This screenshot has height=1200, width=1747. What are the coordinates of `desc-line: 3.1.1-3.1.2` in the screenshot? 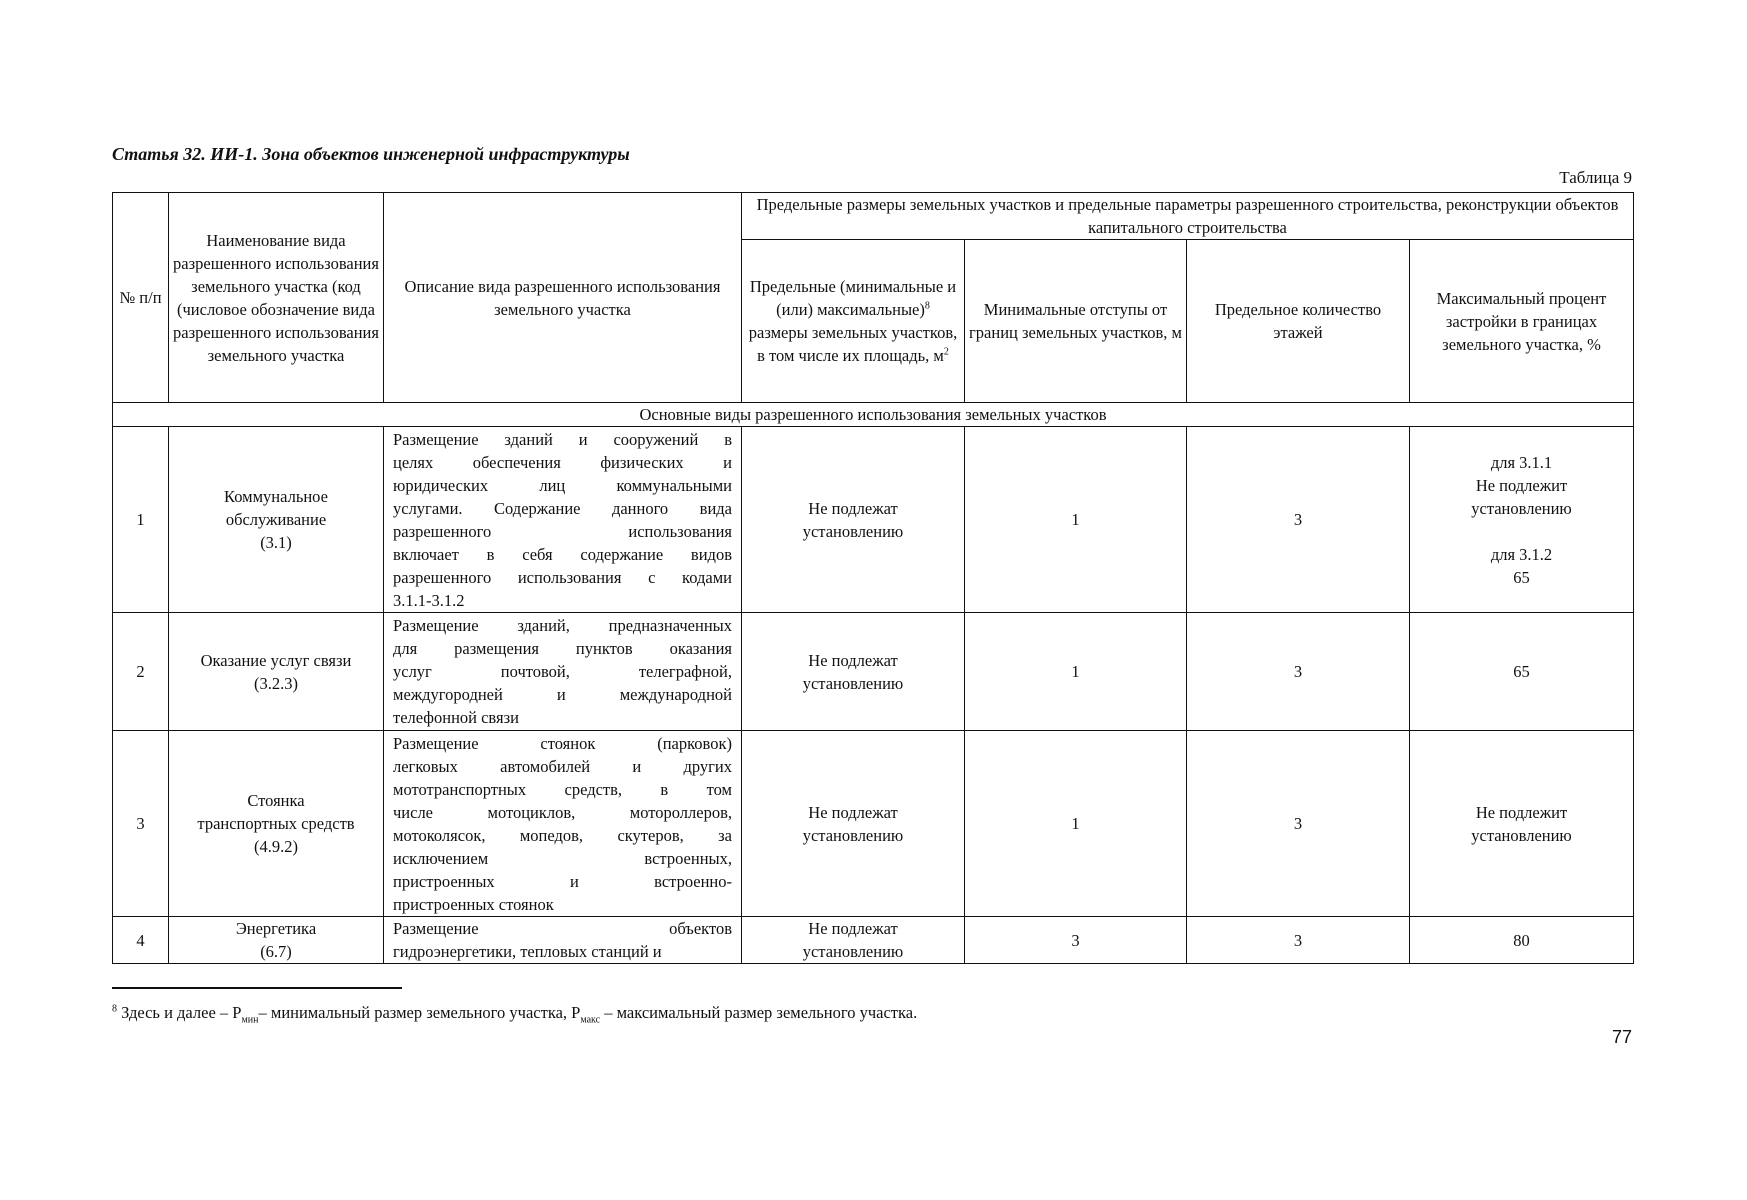 It's located at (429, 600).